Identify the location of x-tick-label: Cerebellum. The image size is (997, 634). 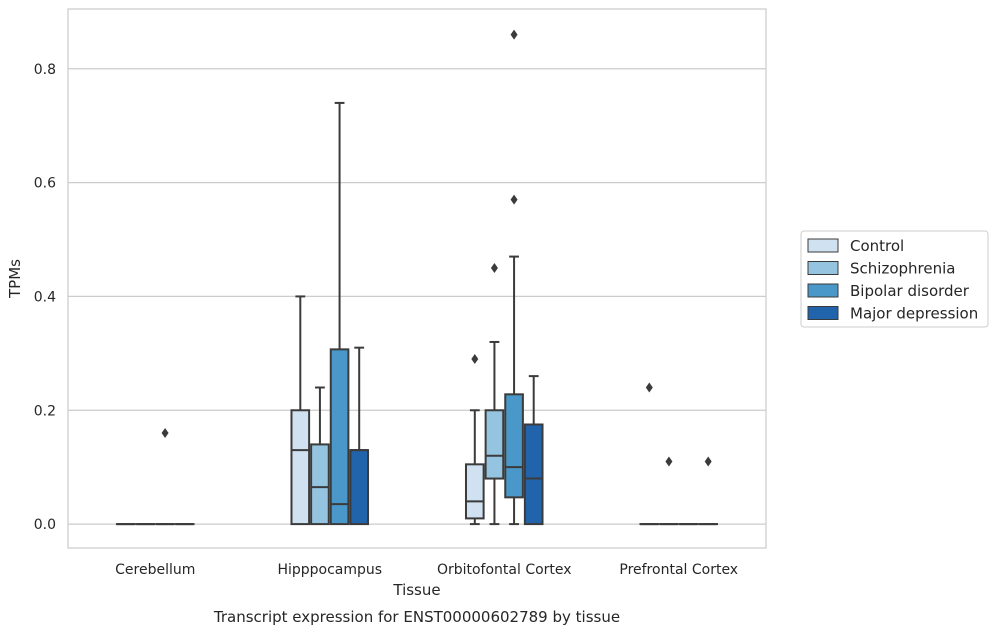
(155, 570).